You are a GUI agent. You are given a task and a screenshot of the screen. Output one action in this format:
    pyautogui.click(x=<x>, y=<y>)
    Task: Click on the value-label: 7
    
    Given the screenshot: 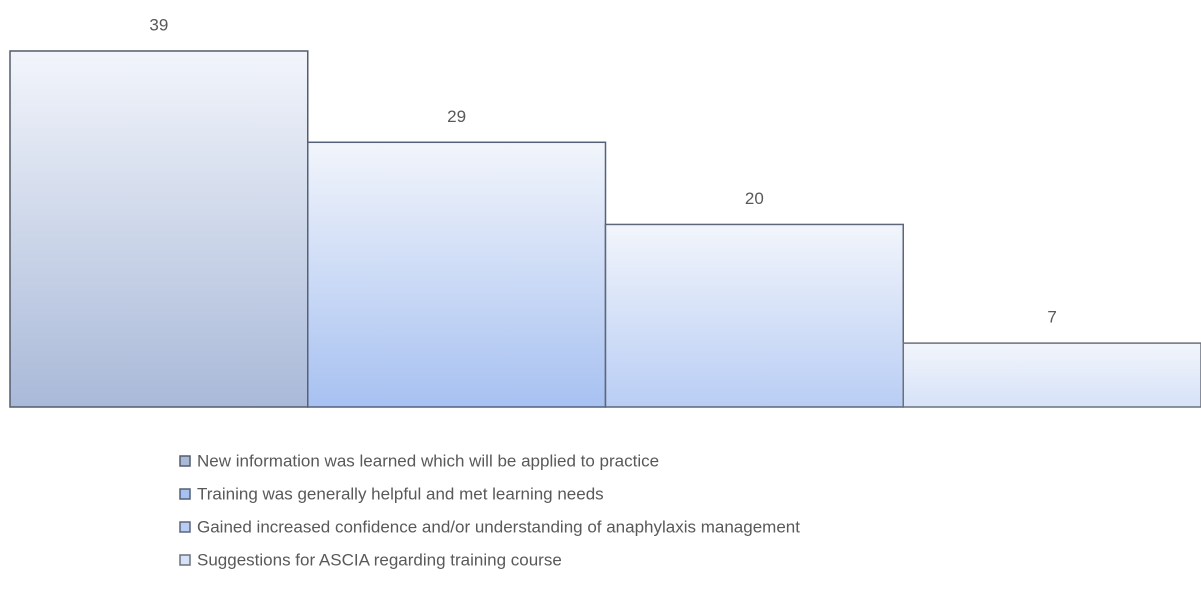 What is the action you would take?
    pyautogui.click(x=1051, y=317)
    